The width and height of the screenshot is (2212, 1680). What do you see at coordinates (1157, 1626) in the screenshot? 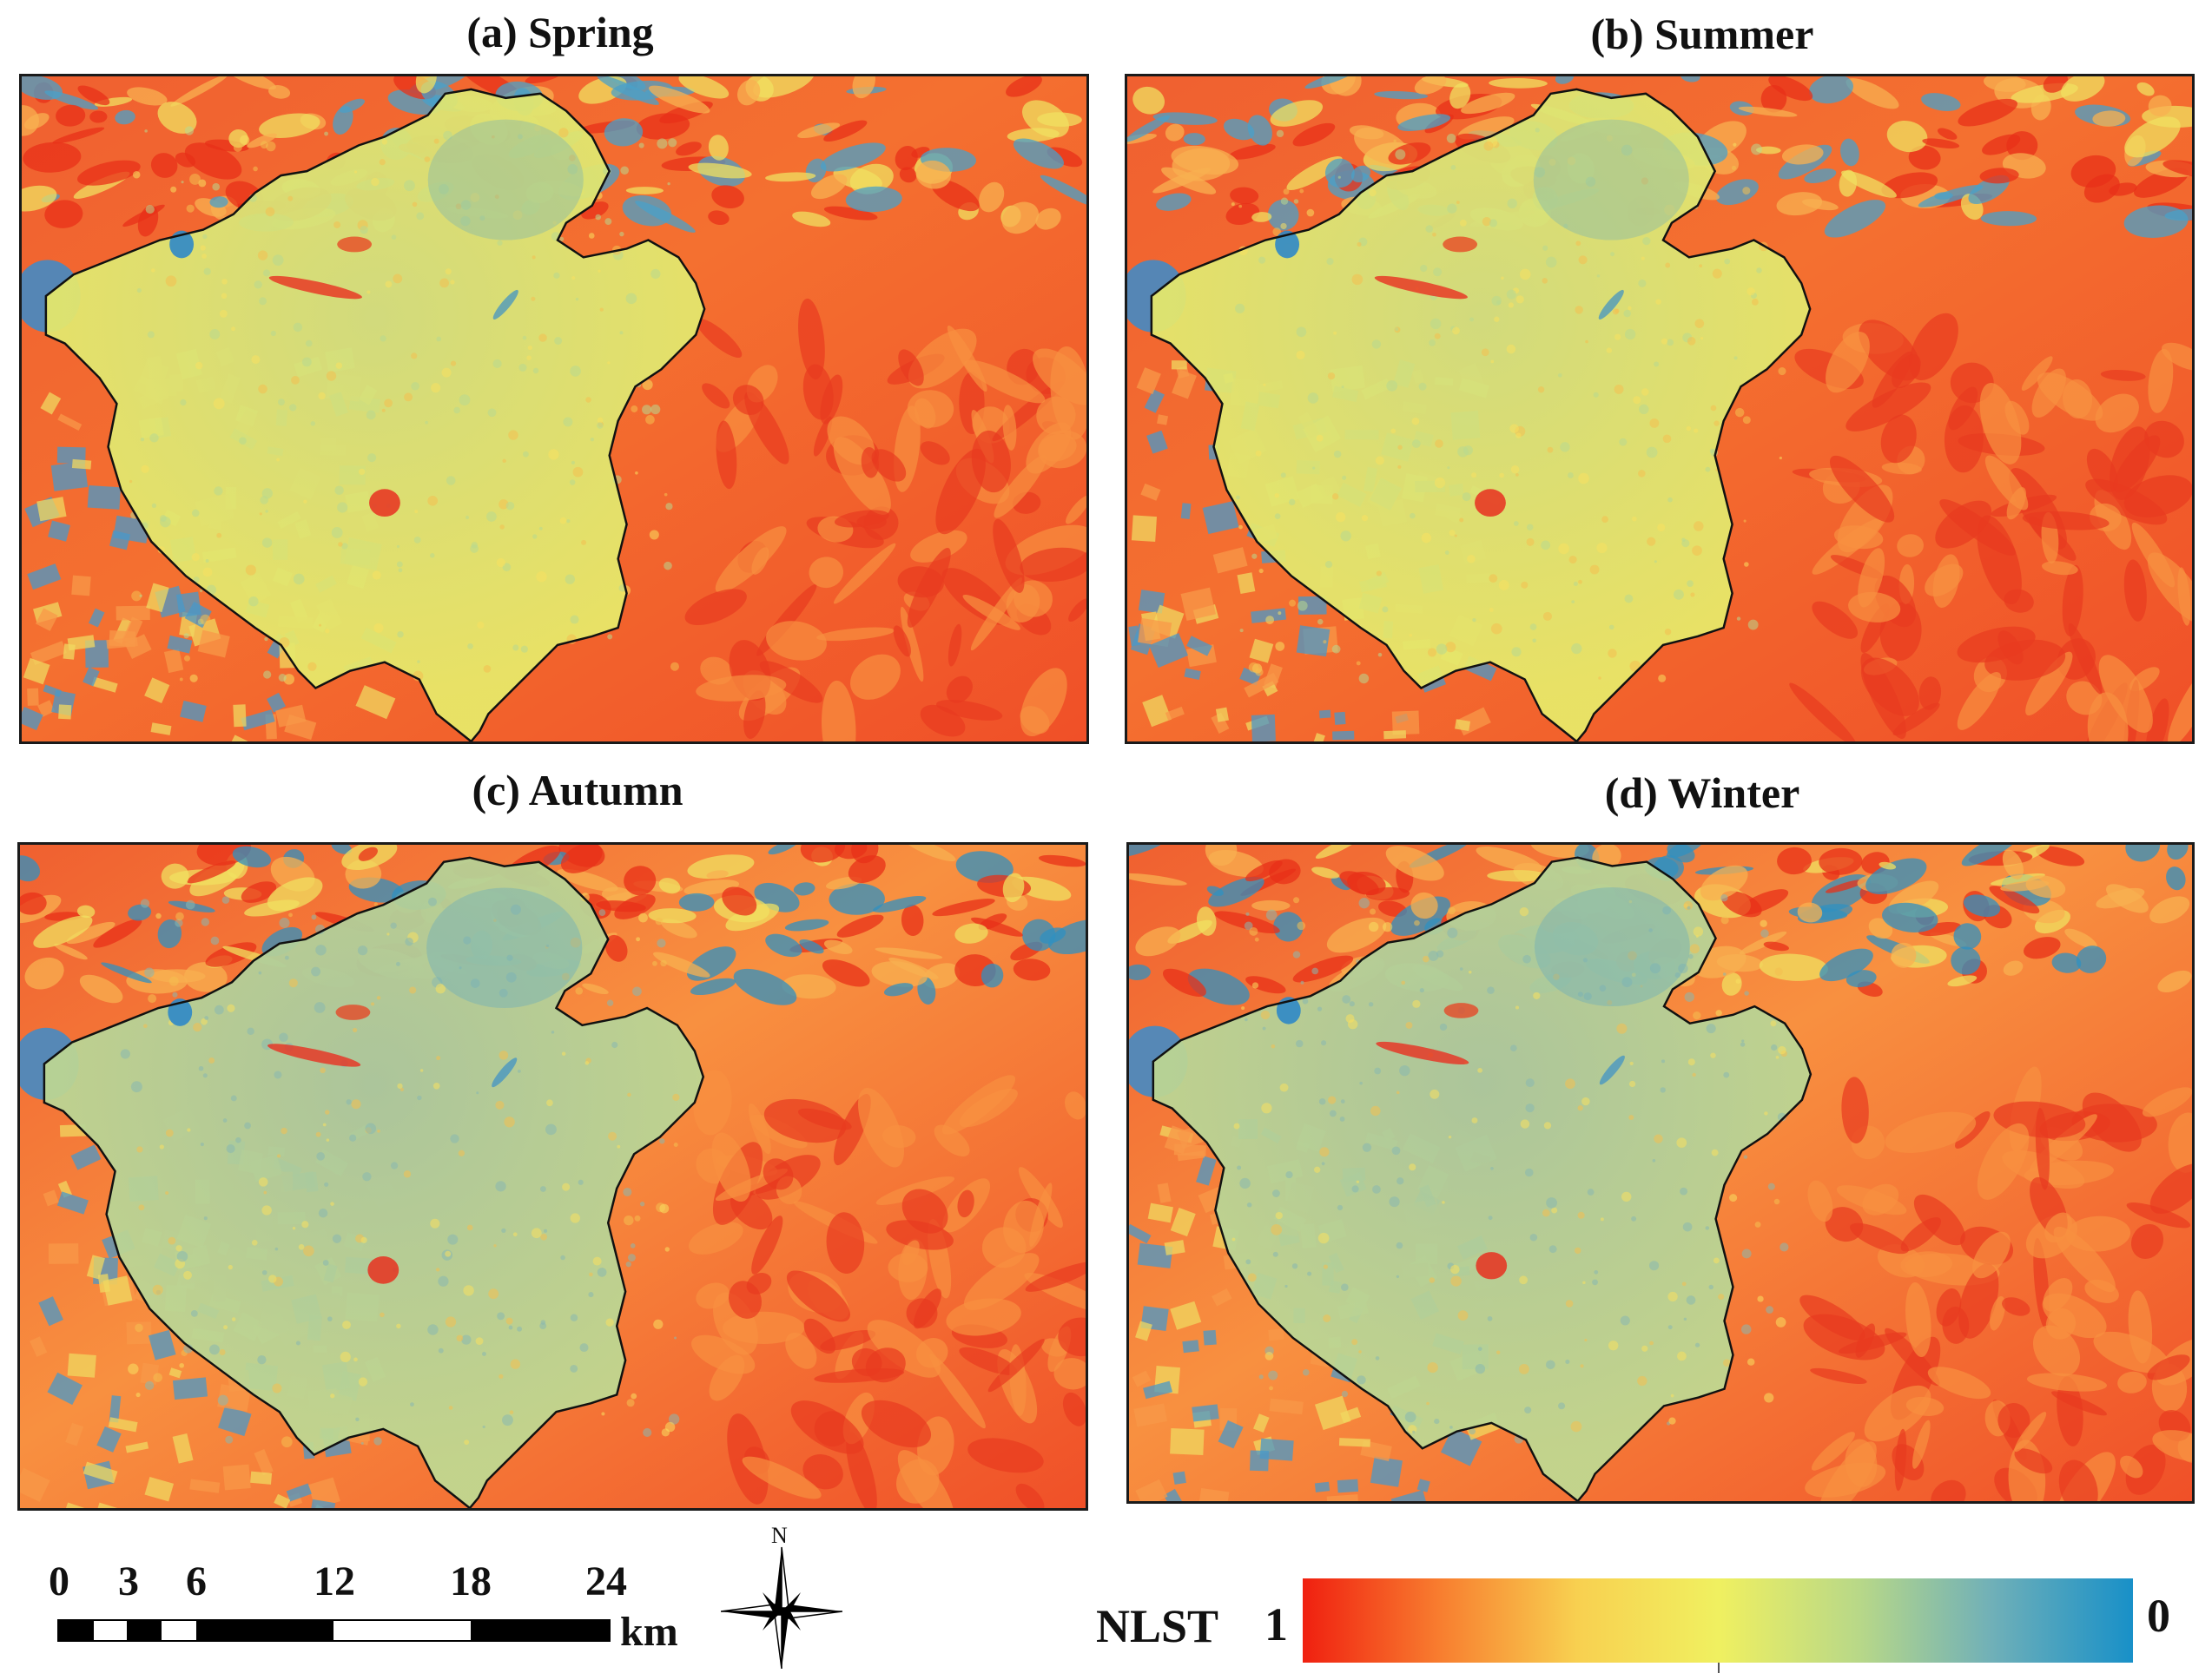
I see `legend-title: NLST` at bounding box center [1157, 1626].